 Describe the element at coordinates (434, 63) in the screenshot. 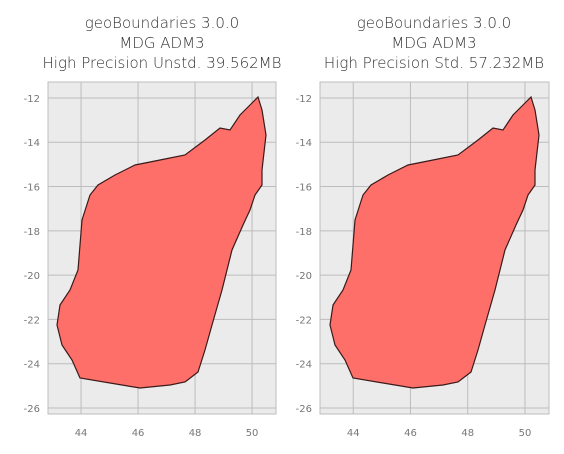

I see `chart-title: High Precision Std. 57.232MB` at that location.